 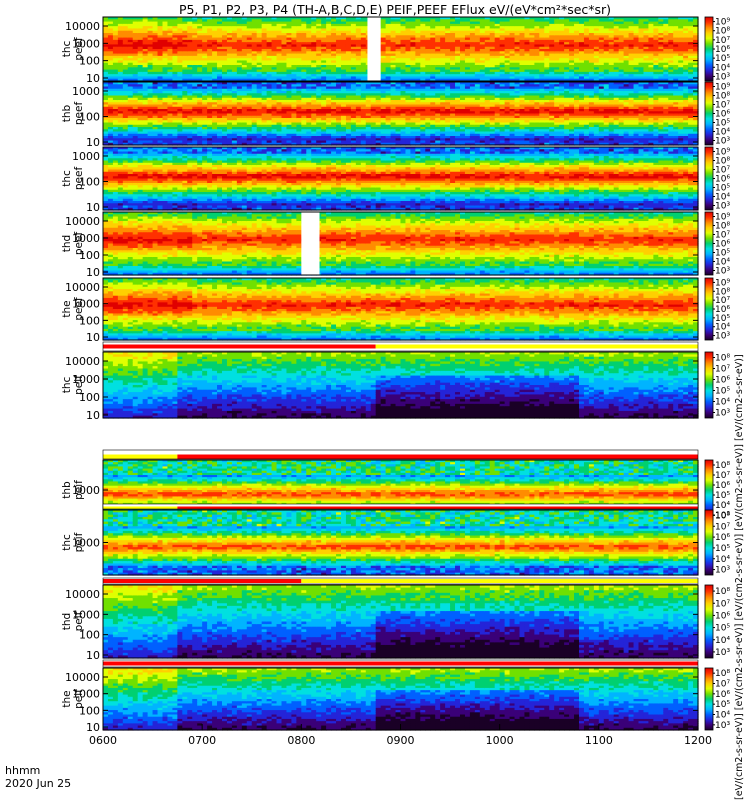 I want to click on x-tick-label: 1000, so click(x=500, y=740).